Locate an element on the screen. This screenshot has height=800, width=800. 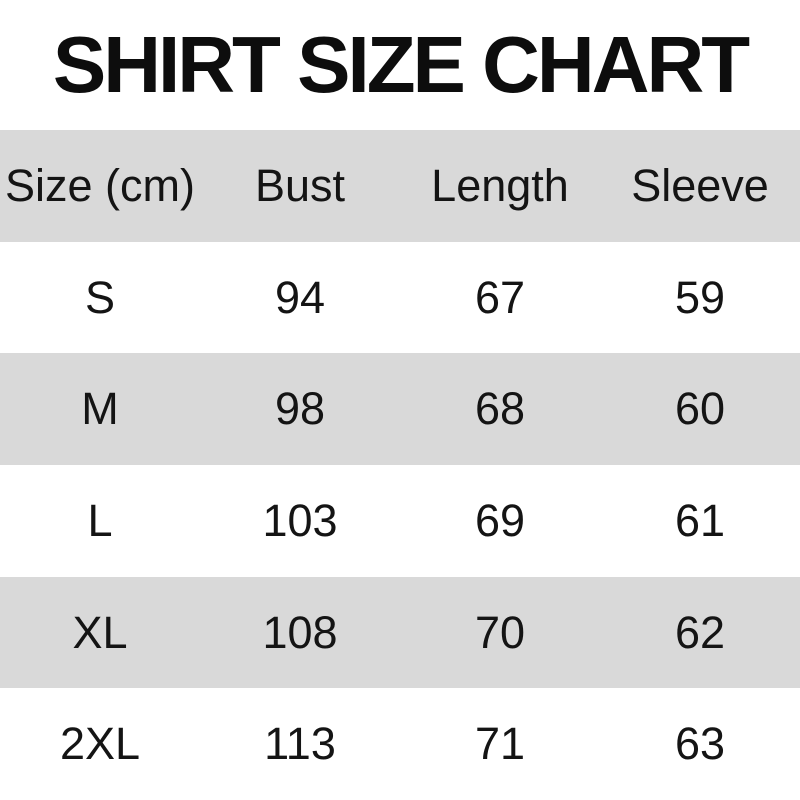
measurement-cell: 108 is located at coordinates (300, 632).